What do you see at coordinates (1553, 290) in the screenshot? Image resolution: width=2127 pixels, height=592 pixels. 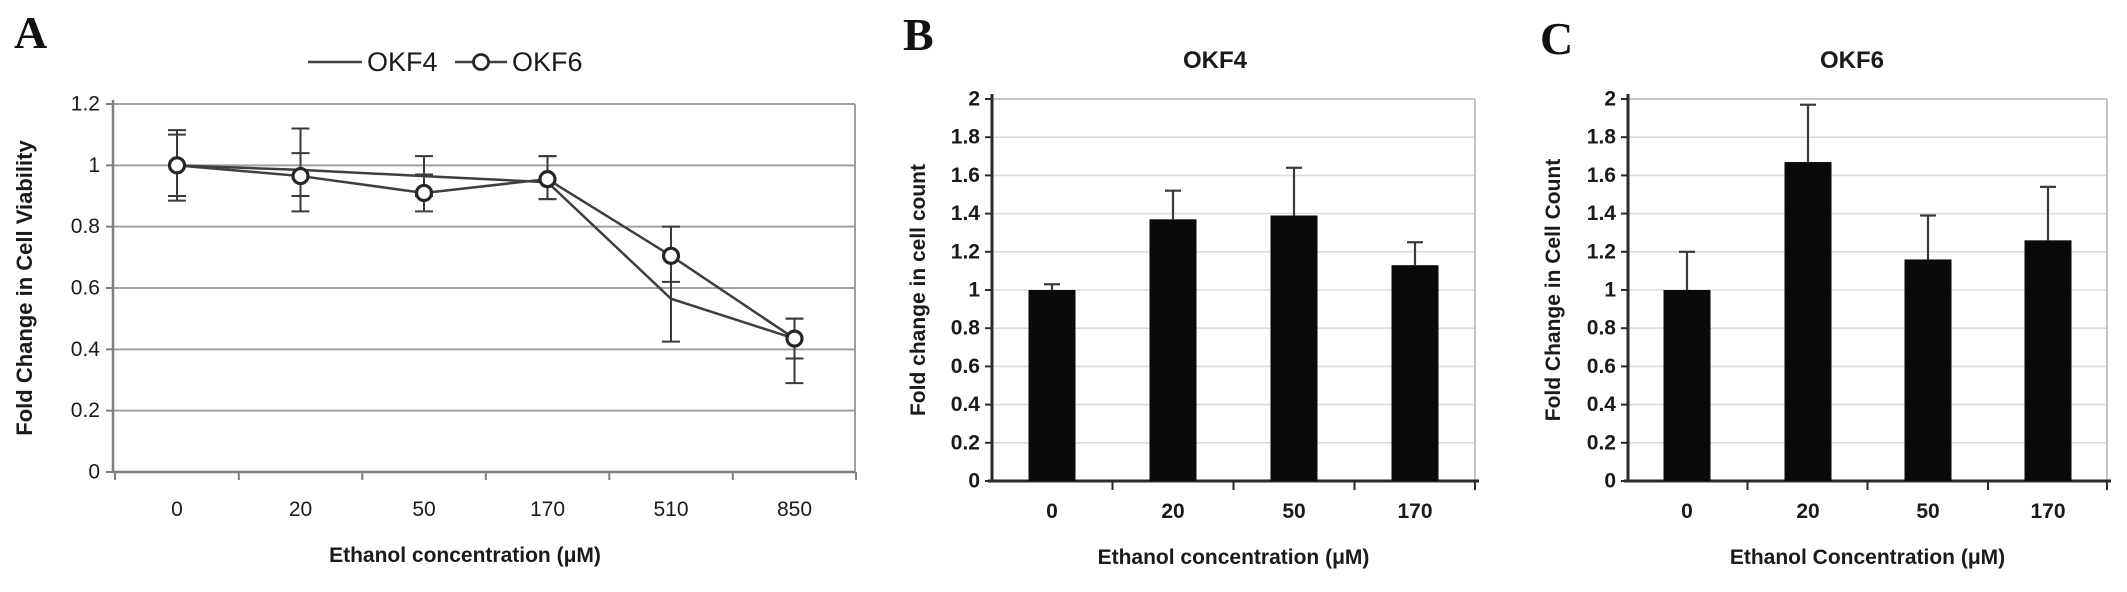 I see `y-axis-title: Fold Change in Cell Count` at bounding box center [1553, 290].